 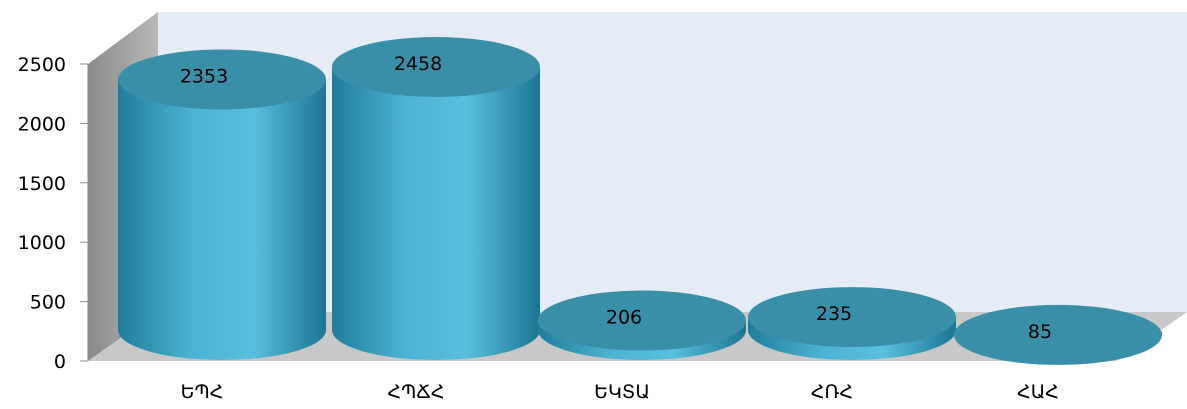 What do you see at coordinates (418, 64) in the screenshot?
I see `data-label: 2458` at bounding box center [418, 64].